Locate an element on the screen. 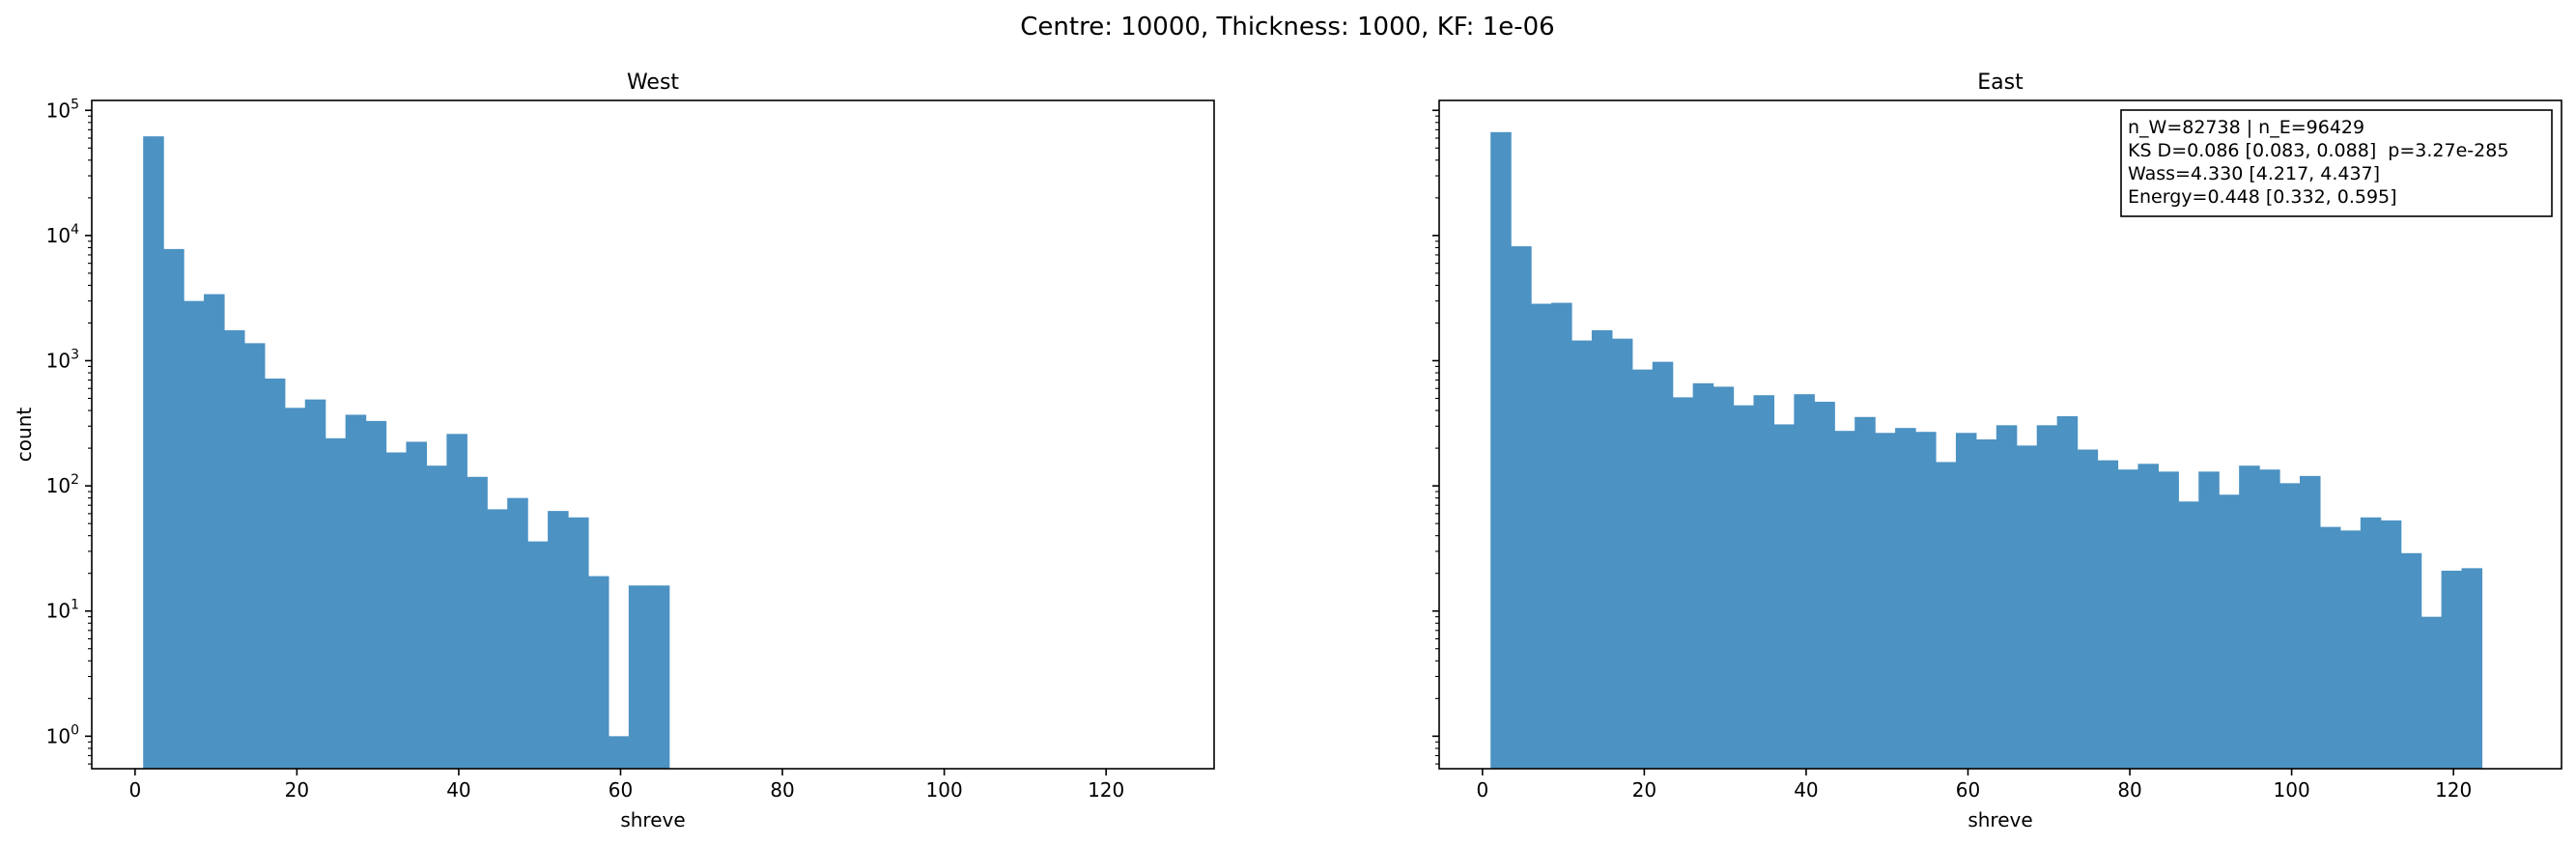  west-x-tick-label: 60 is located at coordinates (621, 790).